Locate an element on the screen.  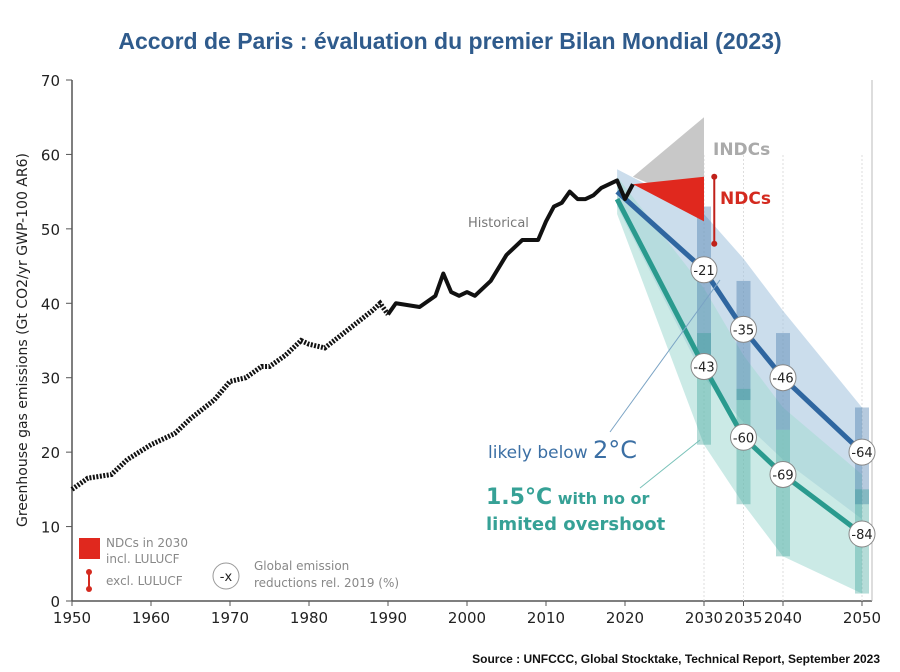
x-tick-label: 2000 is located at coordinates (467, 618).